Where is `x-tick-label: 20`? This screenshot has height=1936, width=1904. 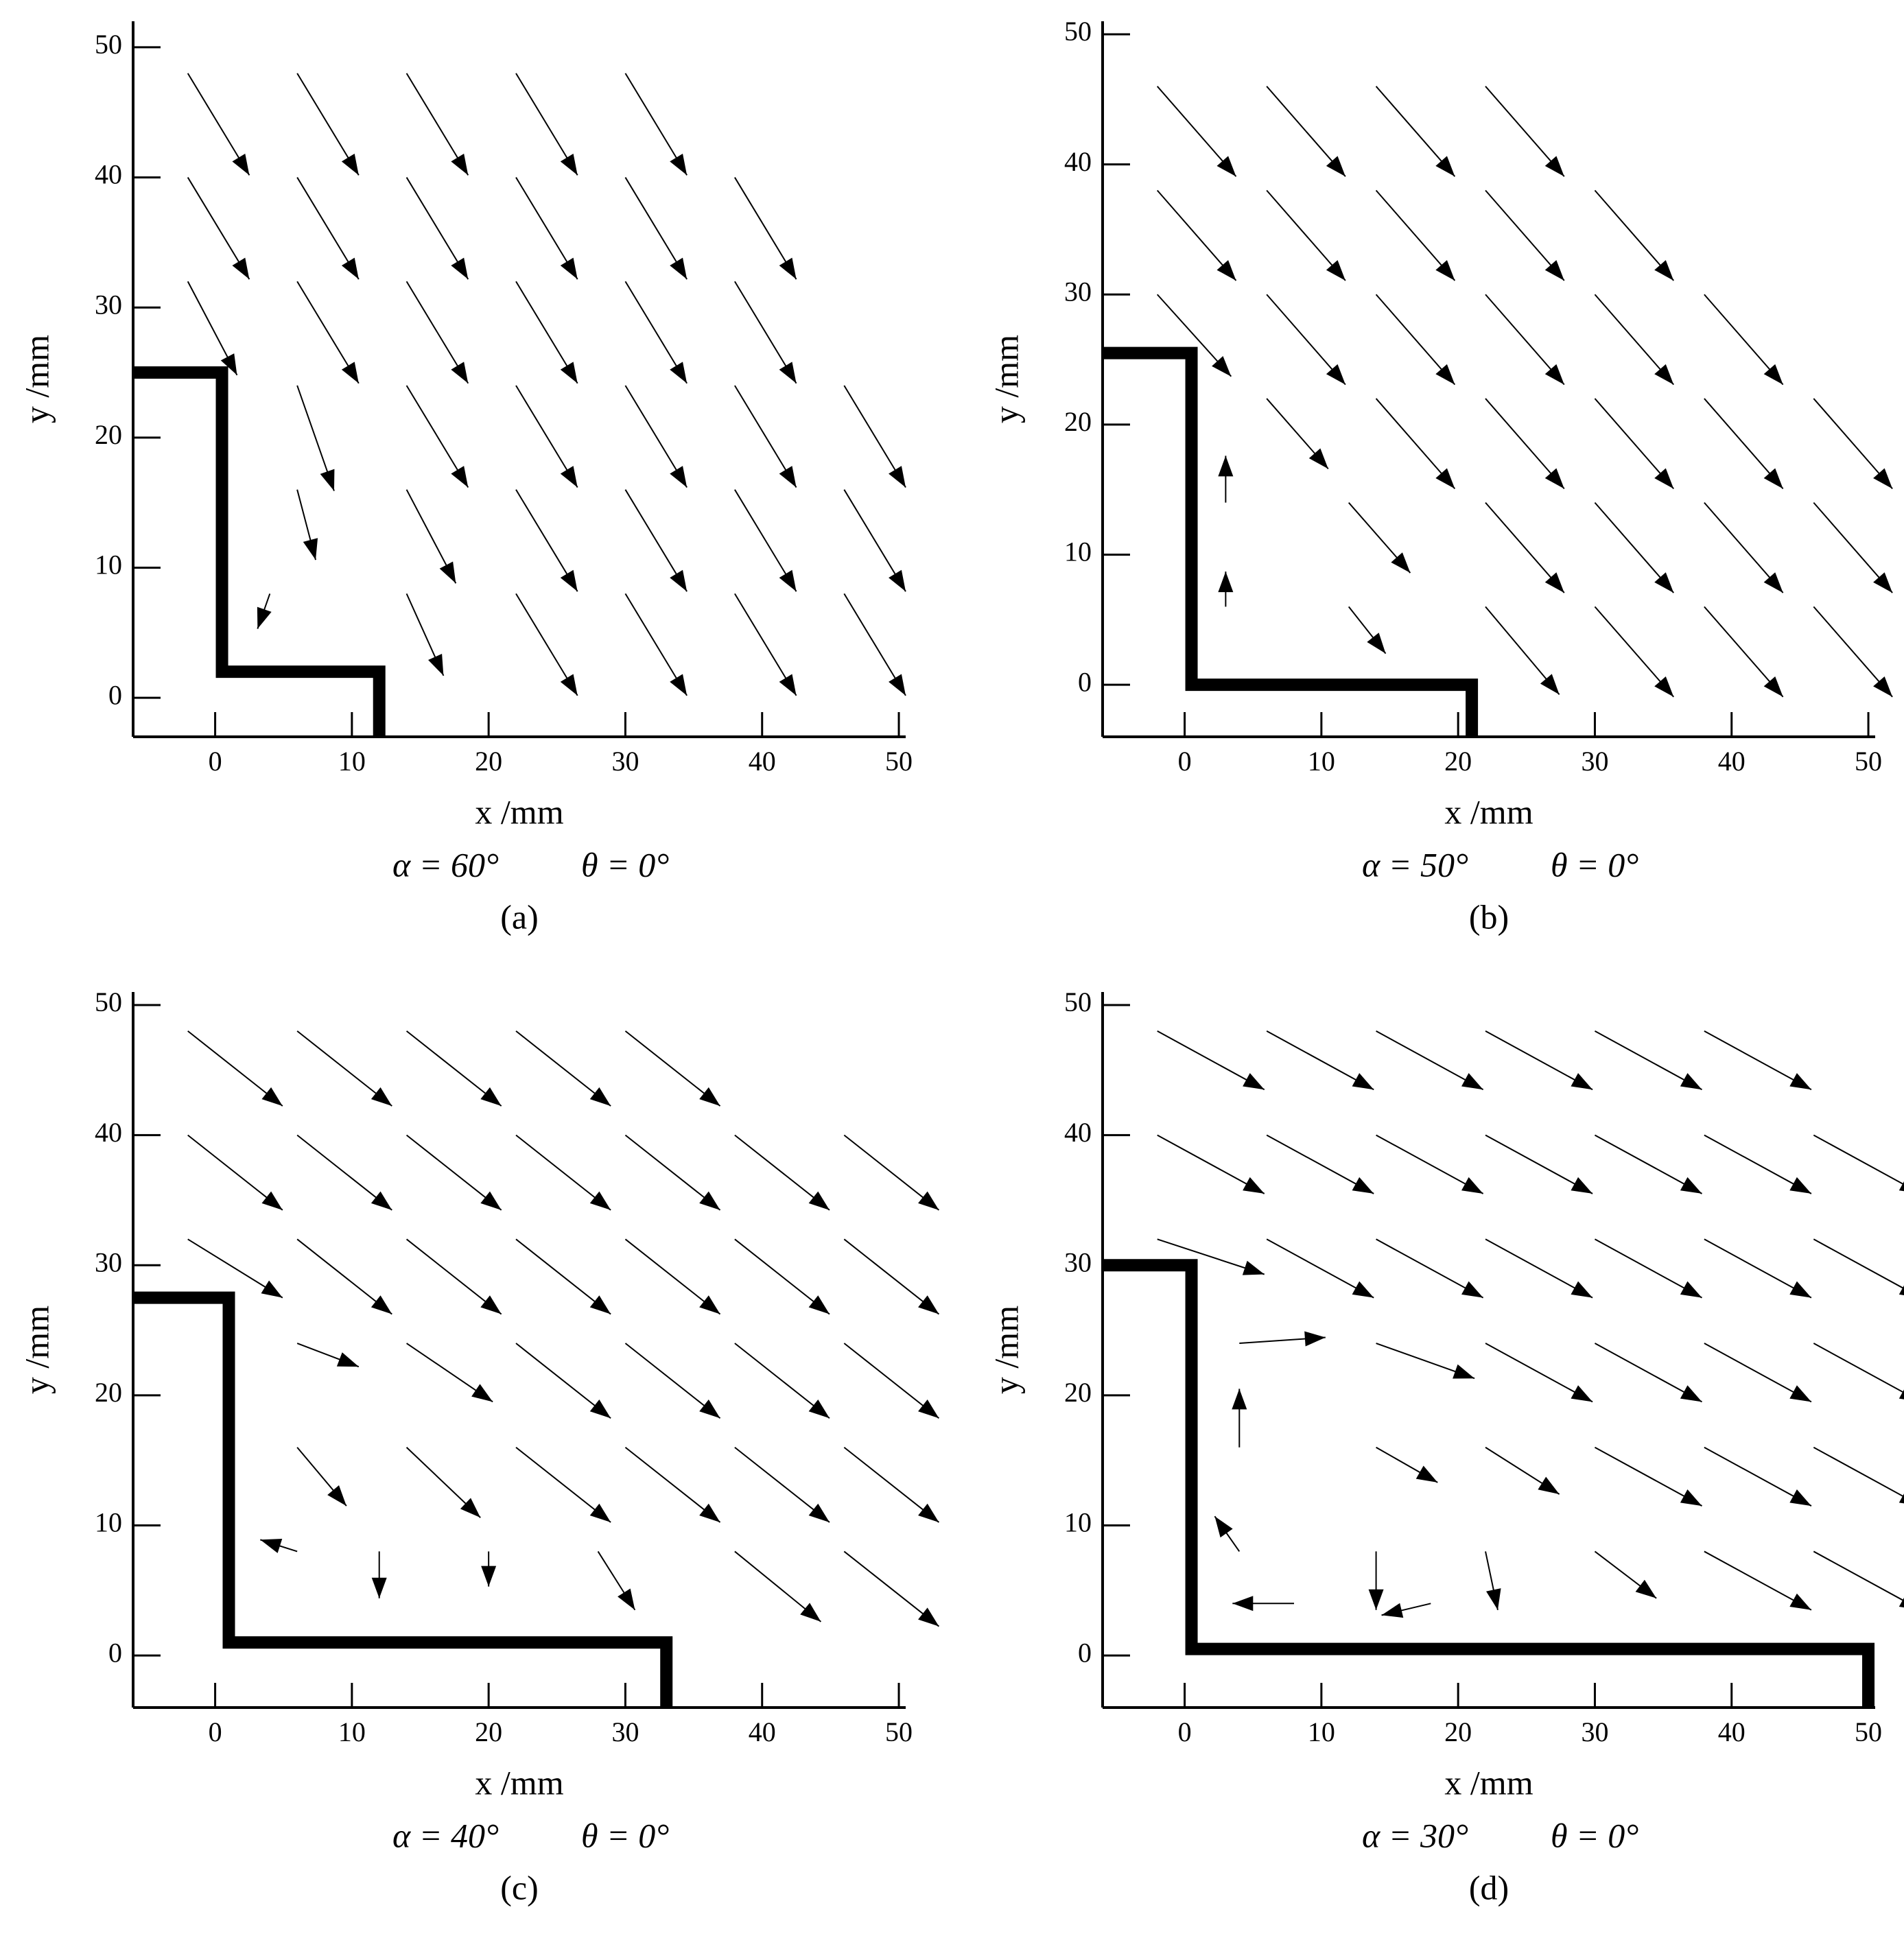 x-tick-label: 20 is located at coordinates (488, 761).